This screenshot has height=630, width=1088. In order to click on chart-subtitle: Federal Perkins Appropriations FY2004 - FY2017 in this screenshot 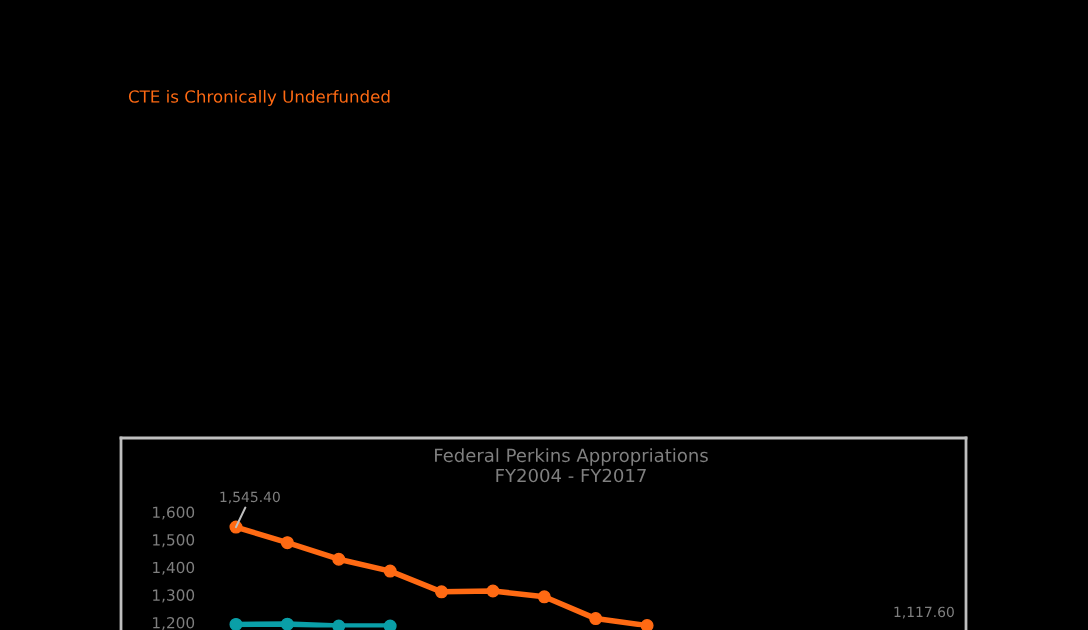, I will do `click(571, 465)`.